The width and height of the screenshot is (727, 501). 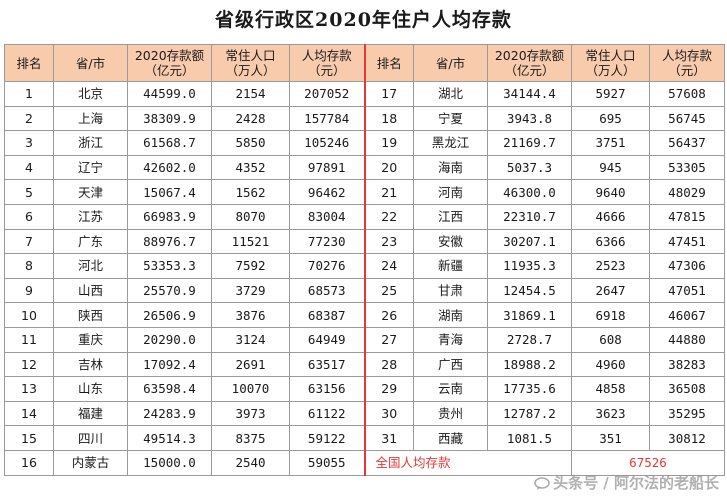 What do you see at coordinates (610, 413) in the screenshot?
I see `cell-population: 3623` at bounding box center [610, 413].